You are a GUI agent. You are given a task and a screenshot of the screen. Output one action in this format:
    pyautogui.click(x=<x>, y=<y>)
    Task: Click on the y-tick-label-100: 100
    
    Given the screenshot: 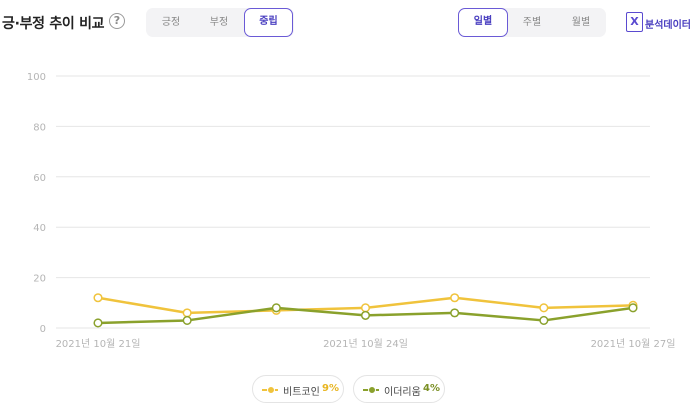 What is the action you would take?
    pyautogui.click(x=36, y=77)
    